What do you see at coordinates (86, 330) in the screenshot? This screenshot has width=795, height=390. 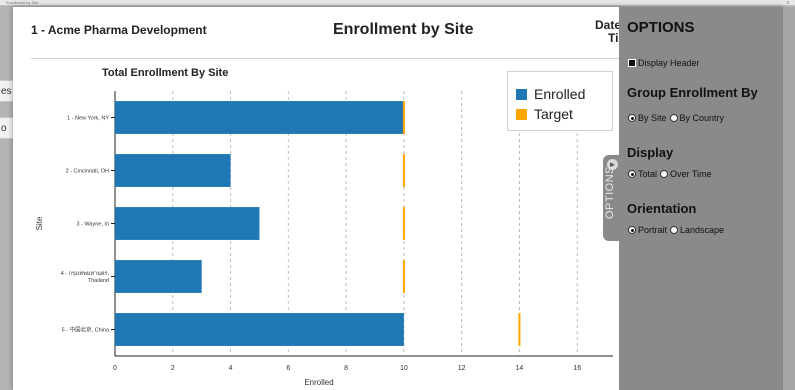 I see `y-tick-label: 5 - 中国北京, China` at bounding box center [86, 330].